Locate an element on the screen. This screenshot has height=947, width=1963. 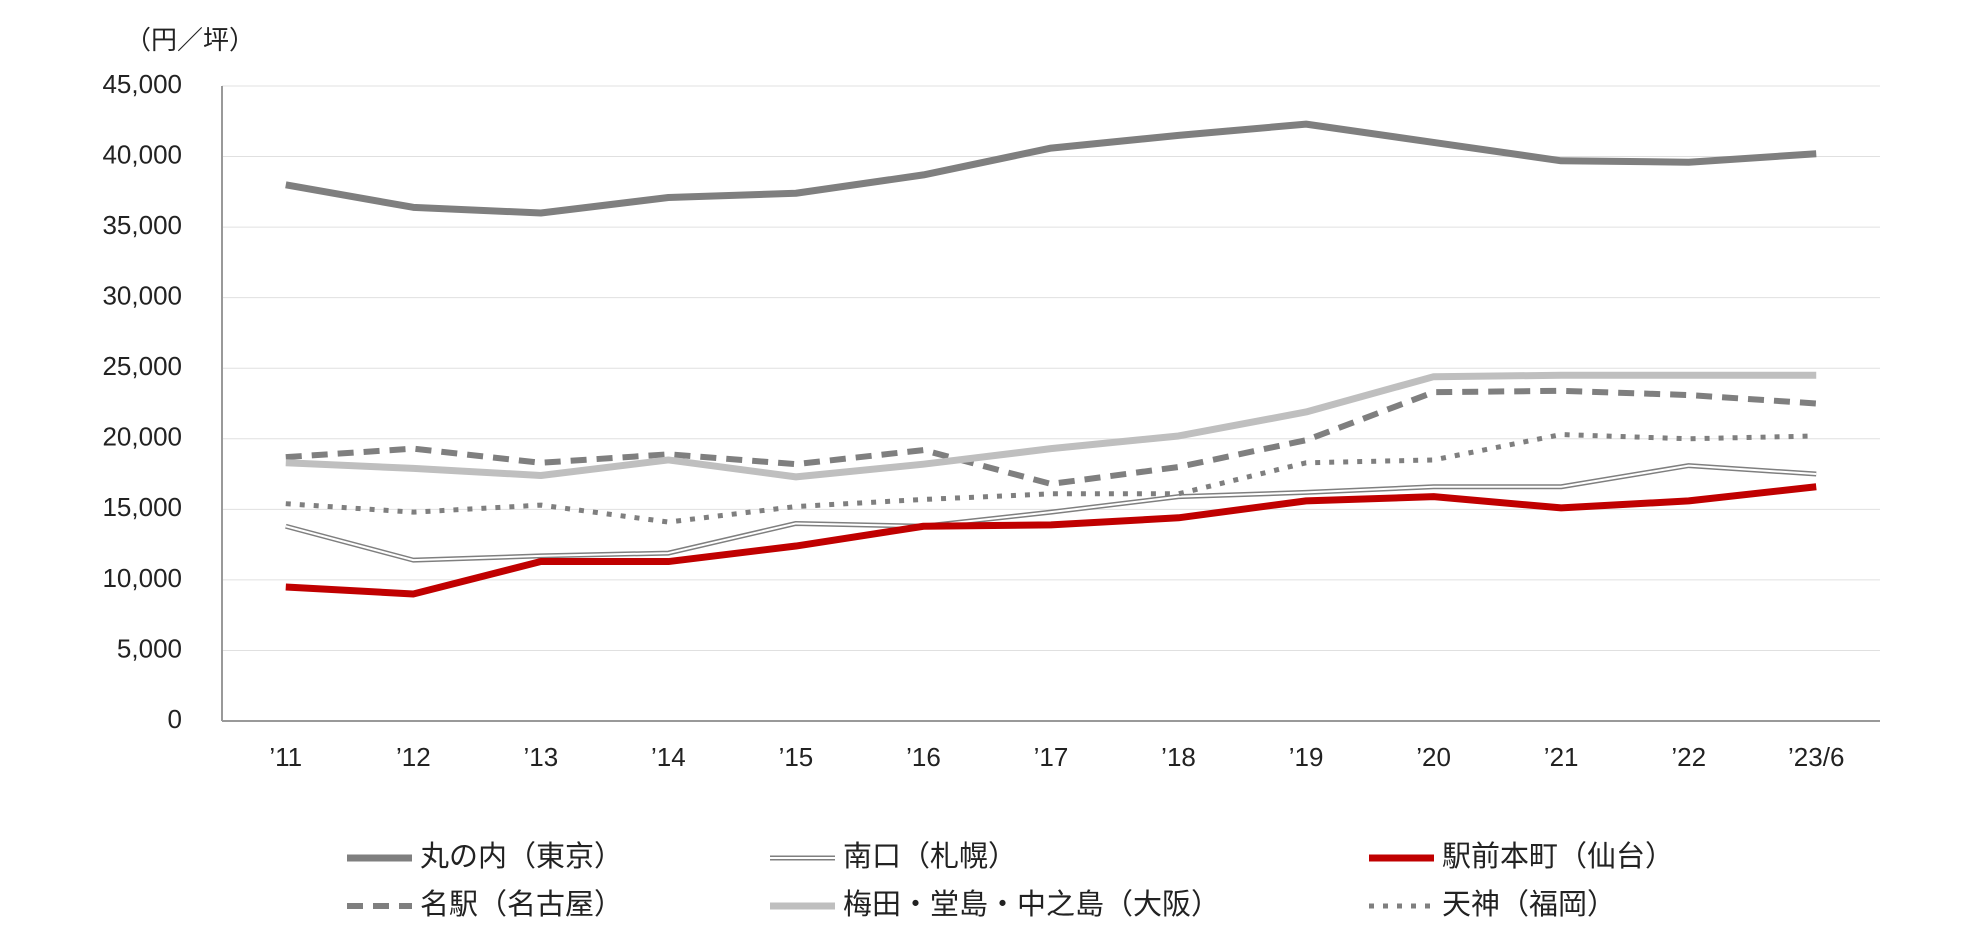
y-tick-label: 0 is located at coordinates (175, 719).